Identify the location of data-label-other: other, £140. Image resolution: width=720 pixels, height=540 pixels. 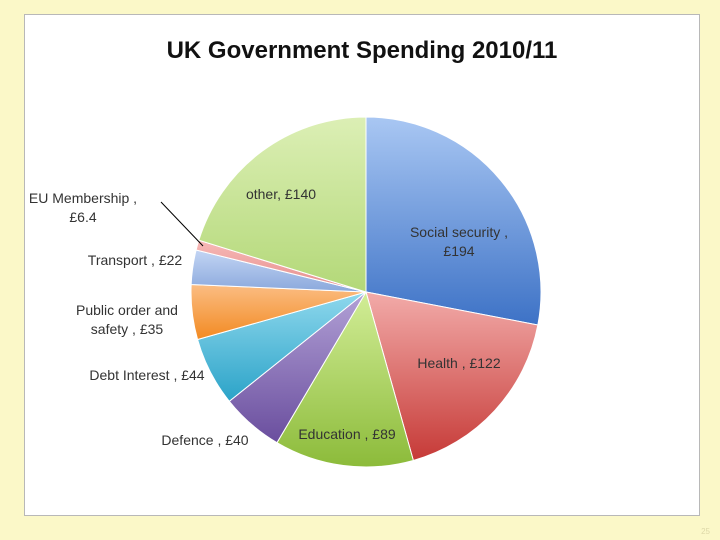
(281, 194).